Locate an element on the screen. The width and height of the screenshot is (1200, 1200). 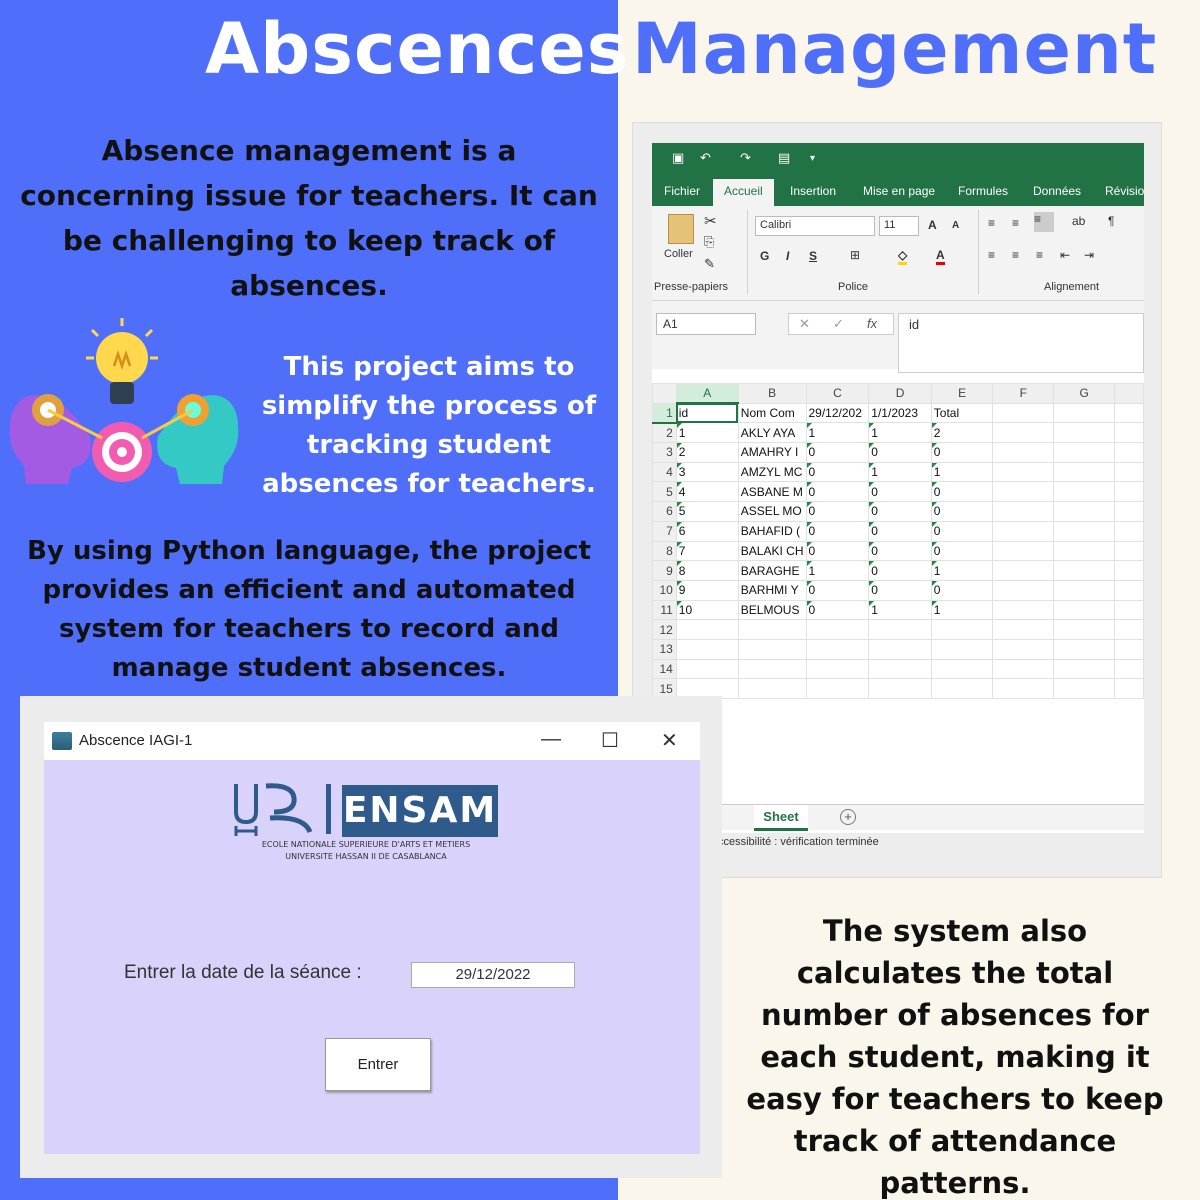
bold-button: G is located at coordinates (765, 256).